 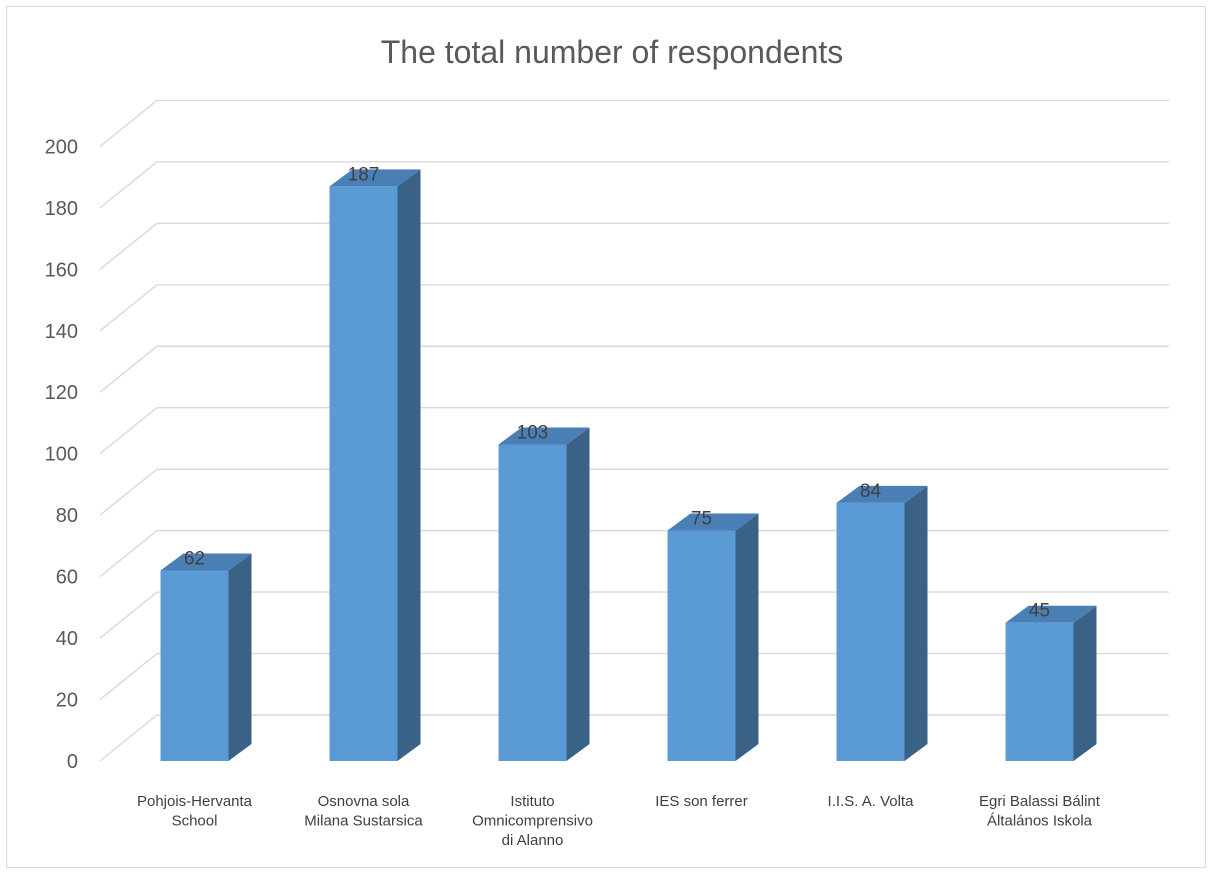 I want to click on y-tick-label: 0, so click(x=72, y=762).